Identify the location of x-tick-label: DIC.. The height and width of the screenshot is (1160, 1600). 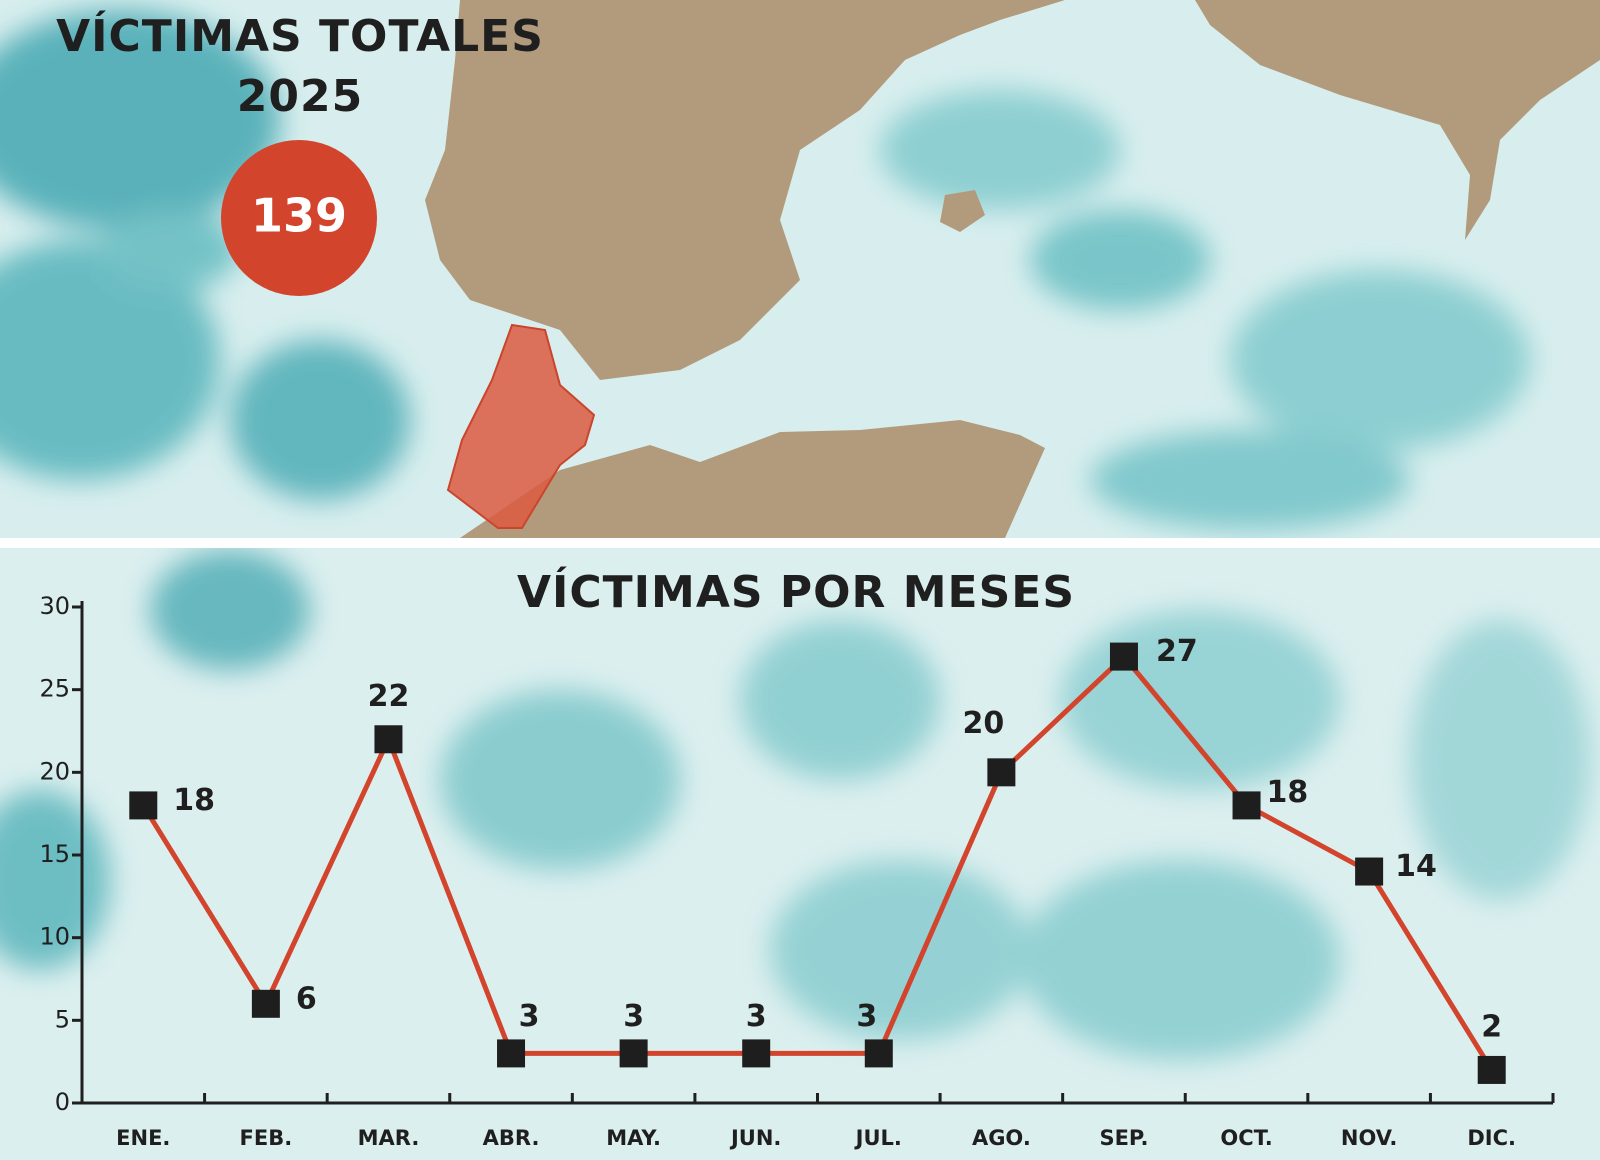
(1491, 1138).